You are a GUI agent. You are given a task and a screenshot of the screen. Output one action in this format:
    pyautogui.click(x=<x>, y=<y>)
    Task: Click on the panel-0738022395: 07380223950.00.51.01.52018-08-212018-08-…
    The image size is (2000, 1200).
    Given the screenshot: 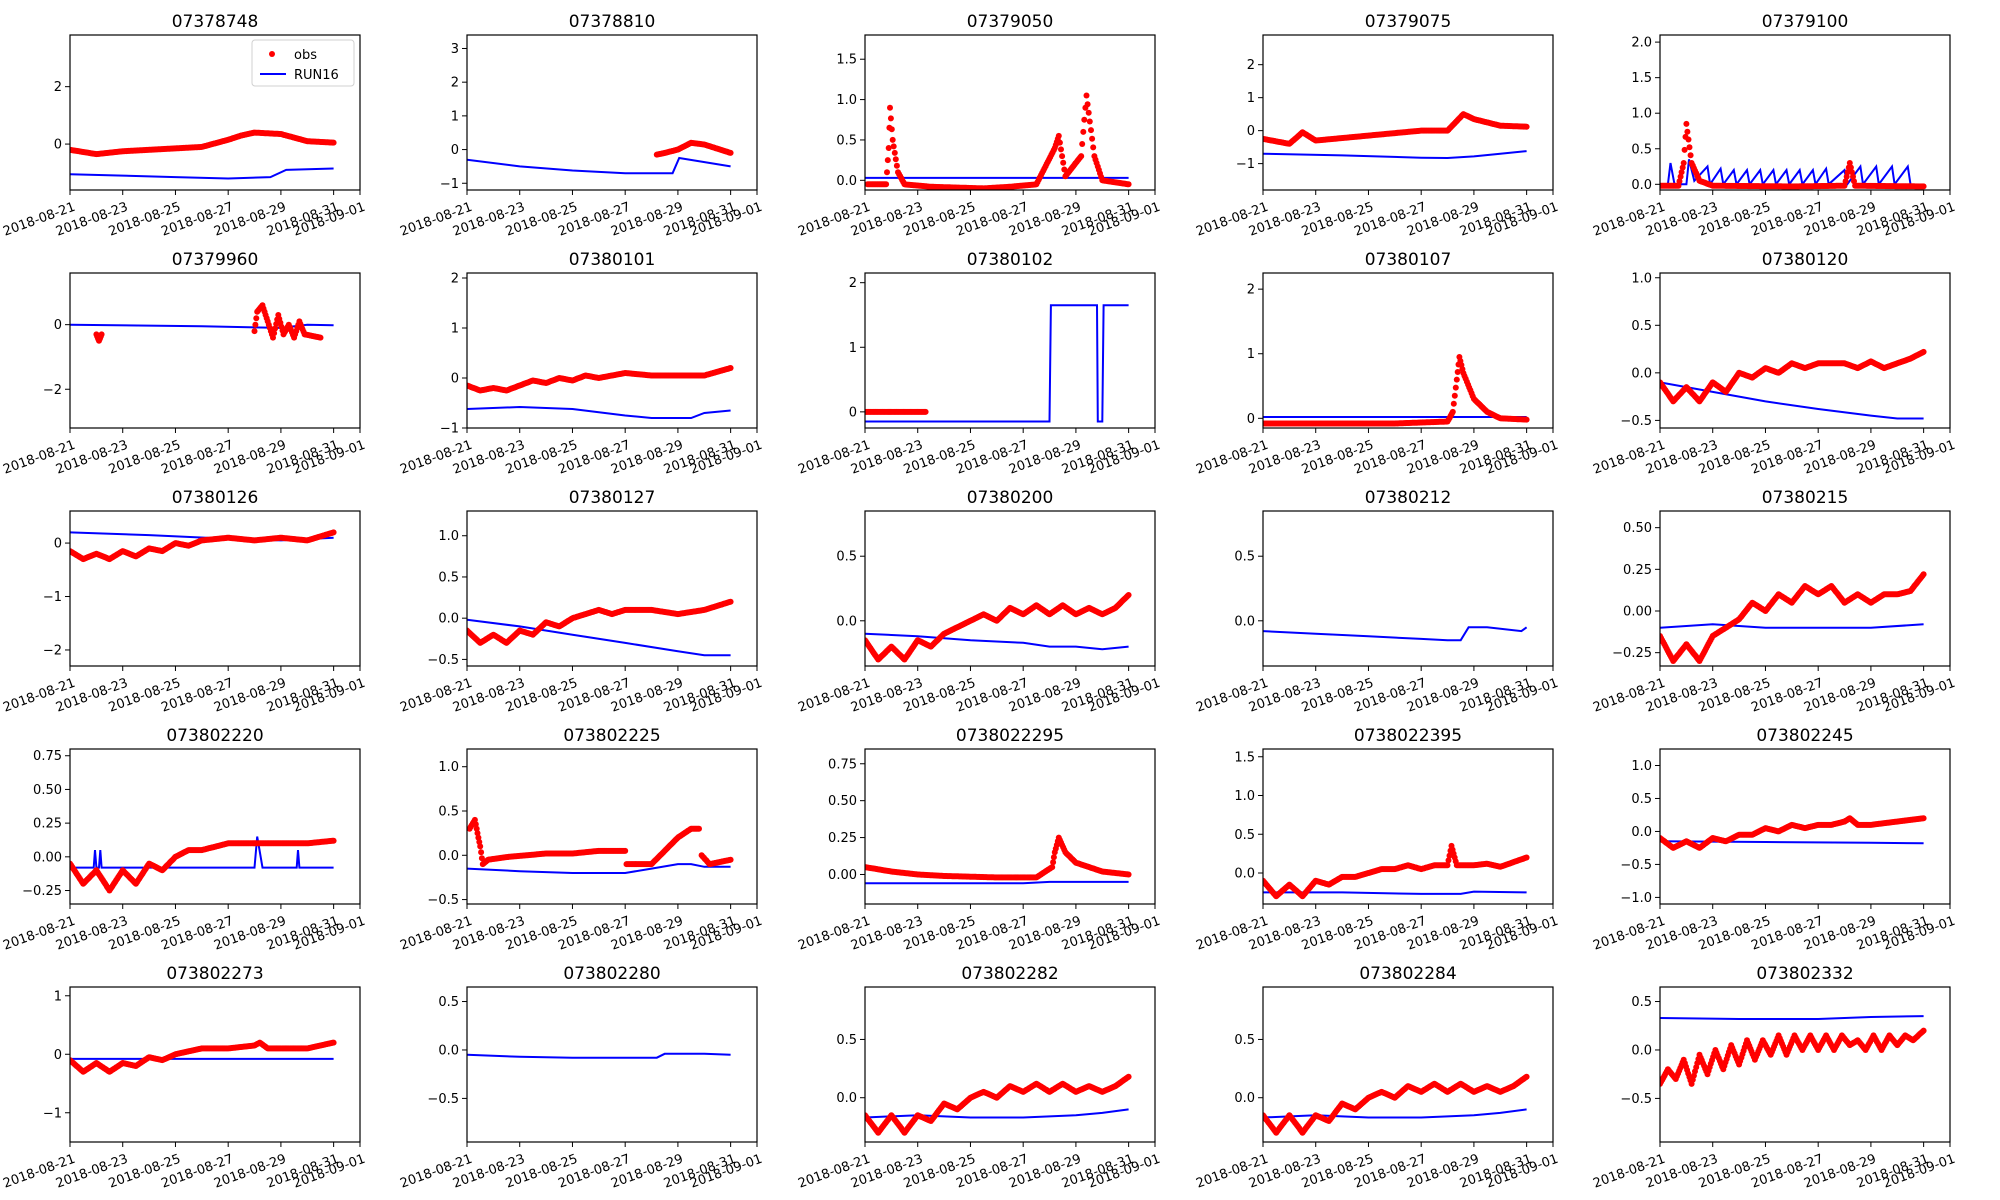 What is the action you would take?
    pyautogui.click(x=1377, y=840)
    